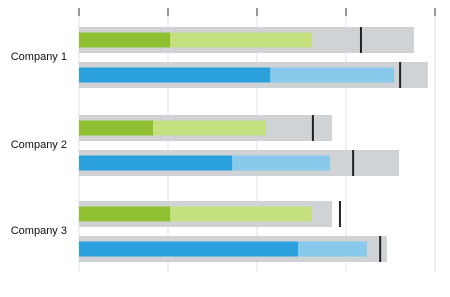  Describe the element at coordinates (39, 231) in the screenshot. I see `category-label: Company 3` at that location.